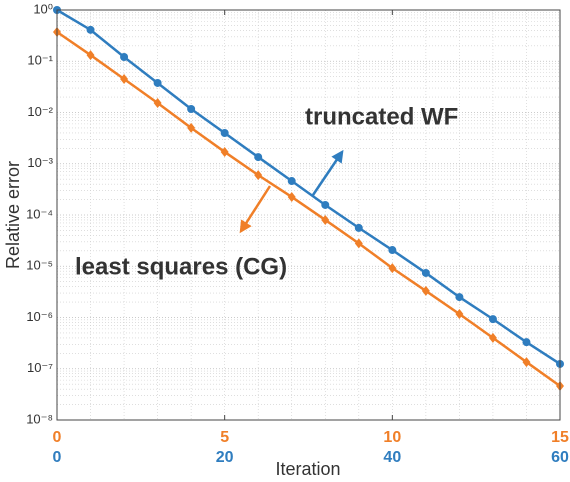 The image size is (570, 482). I want to click on y-tick-label: 10⁻⁷, so click(40, 367).